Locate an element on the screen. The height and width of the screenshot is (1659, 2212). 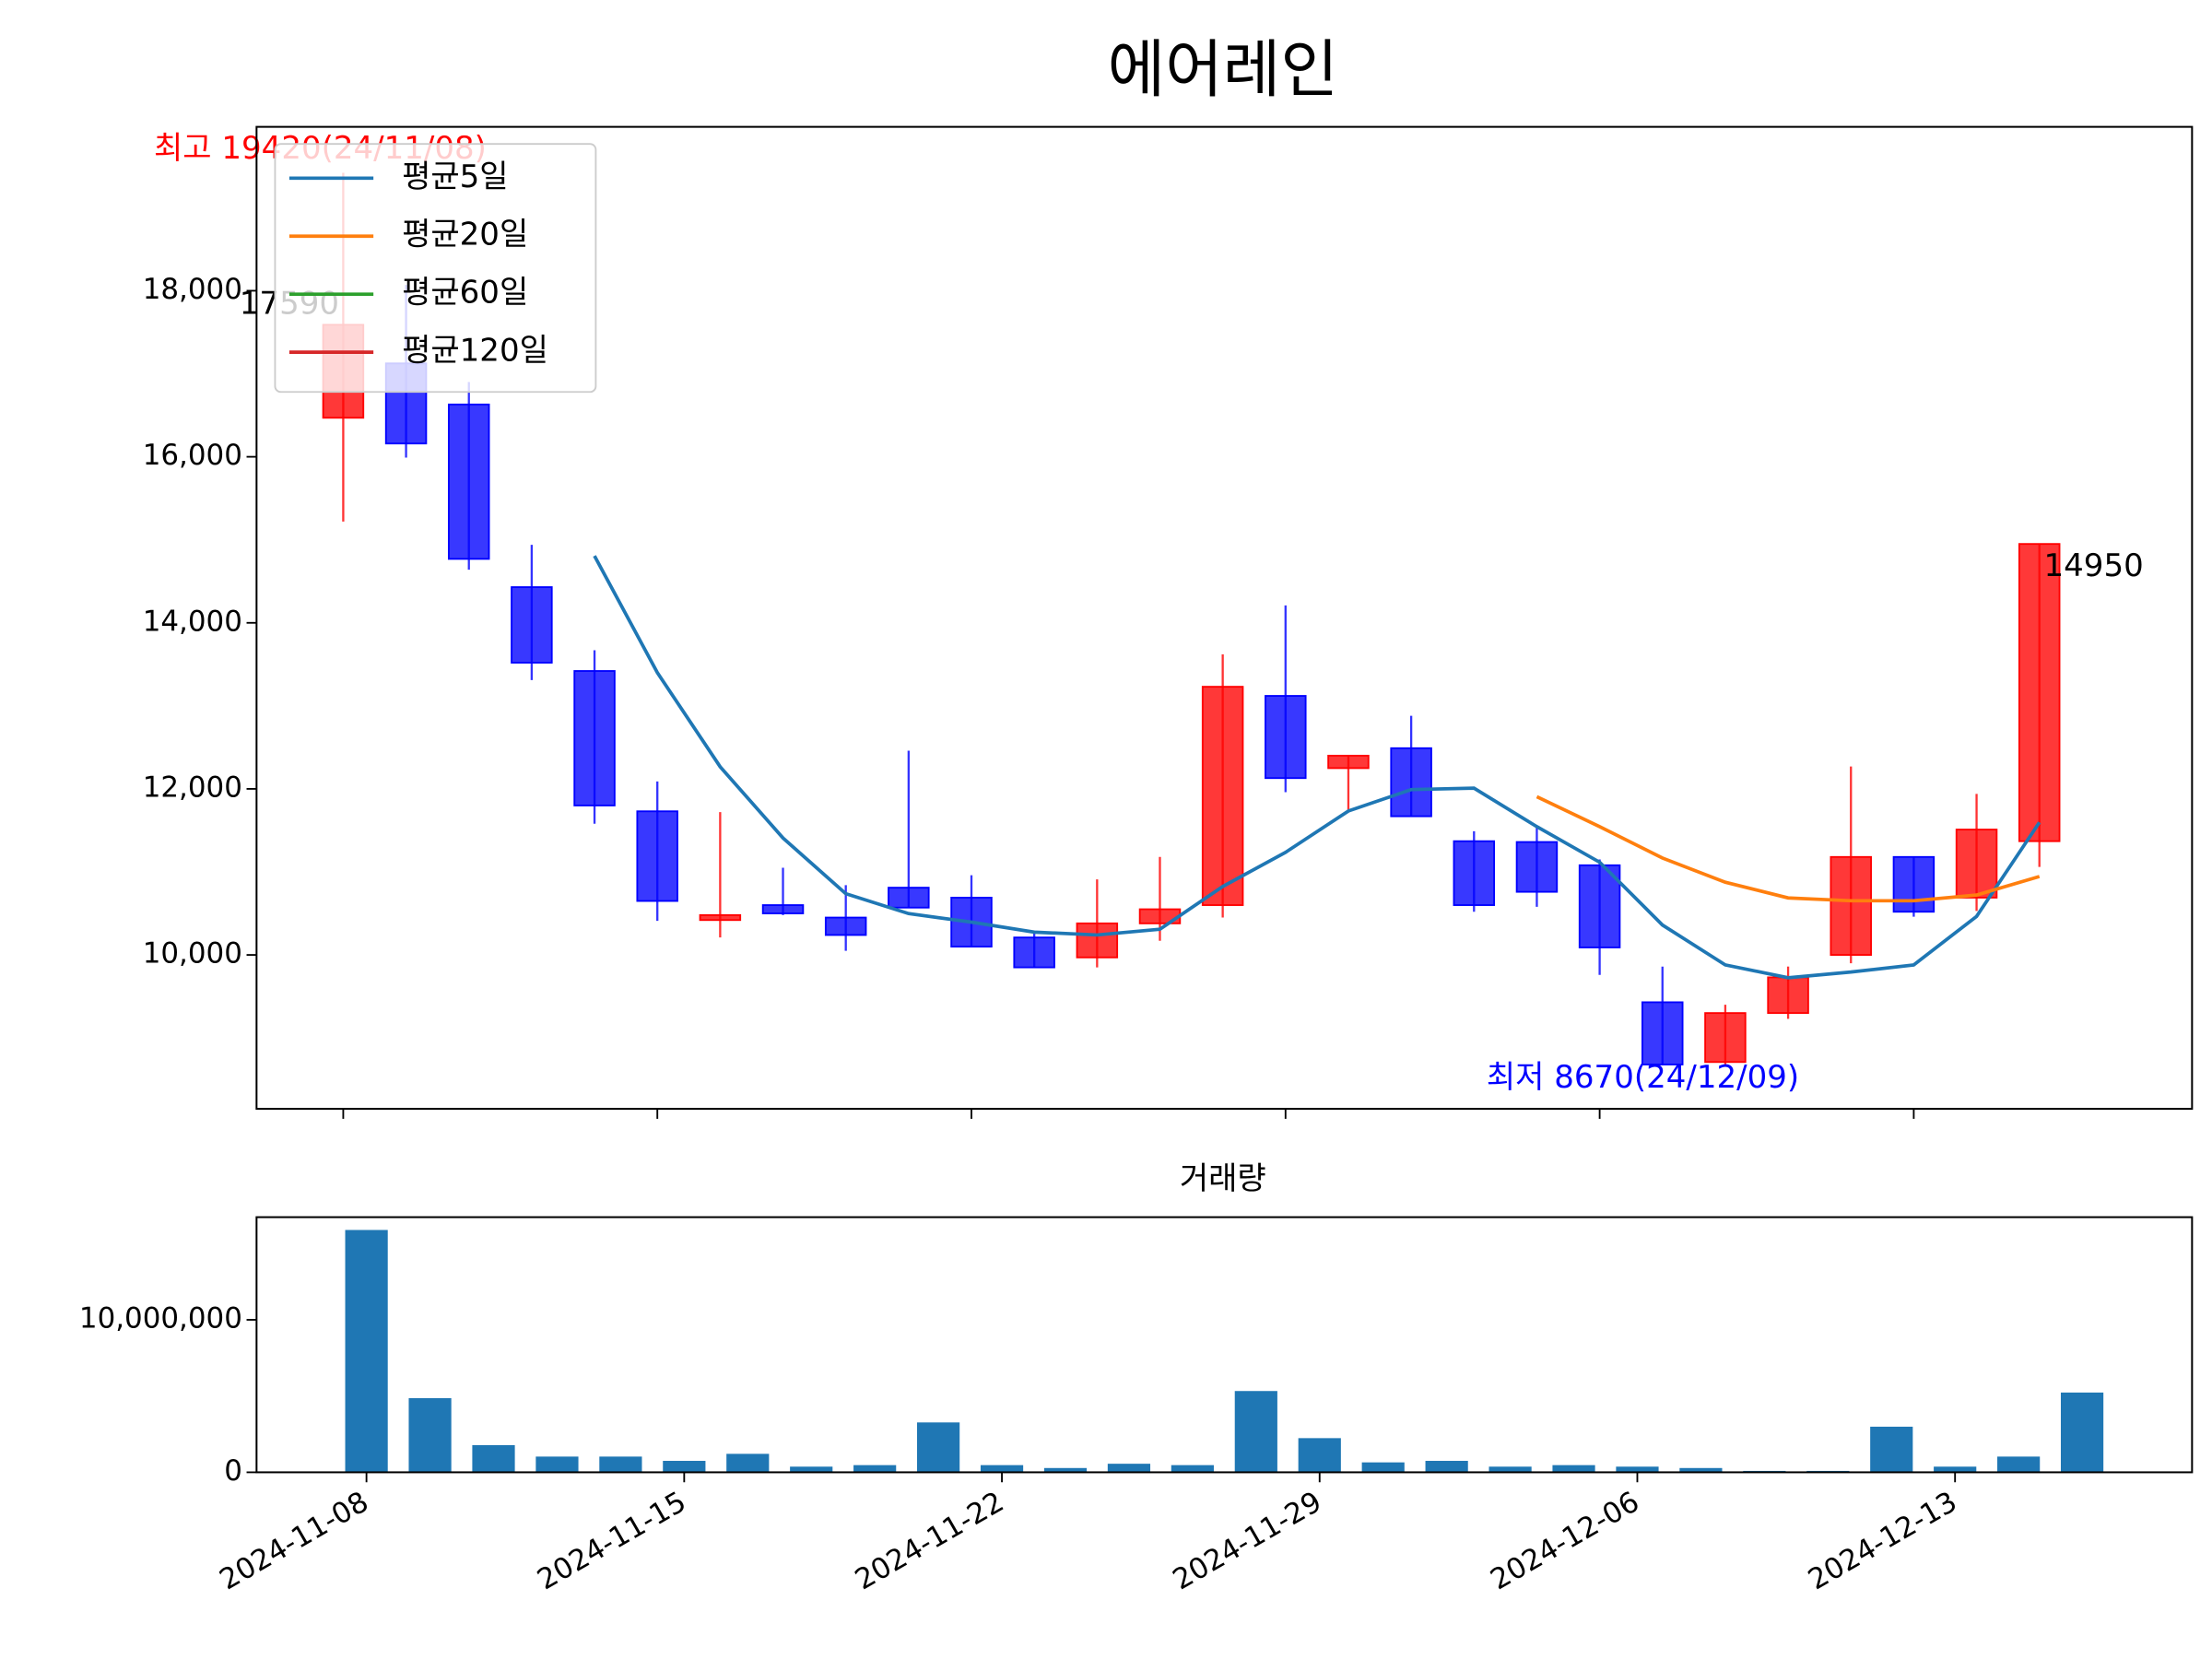
annotation: 14950 is located at coordinates (2094, 565).